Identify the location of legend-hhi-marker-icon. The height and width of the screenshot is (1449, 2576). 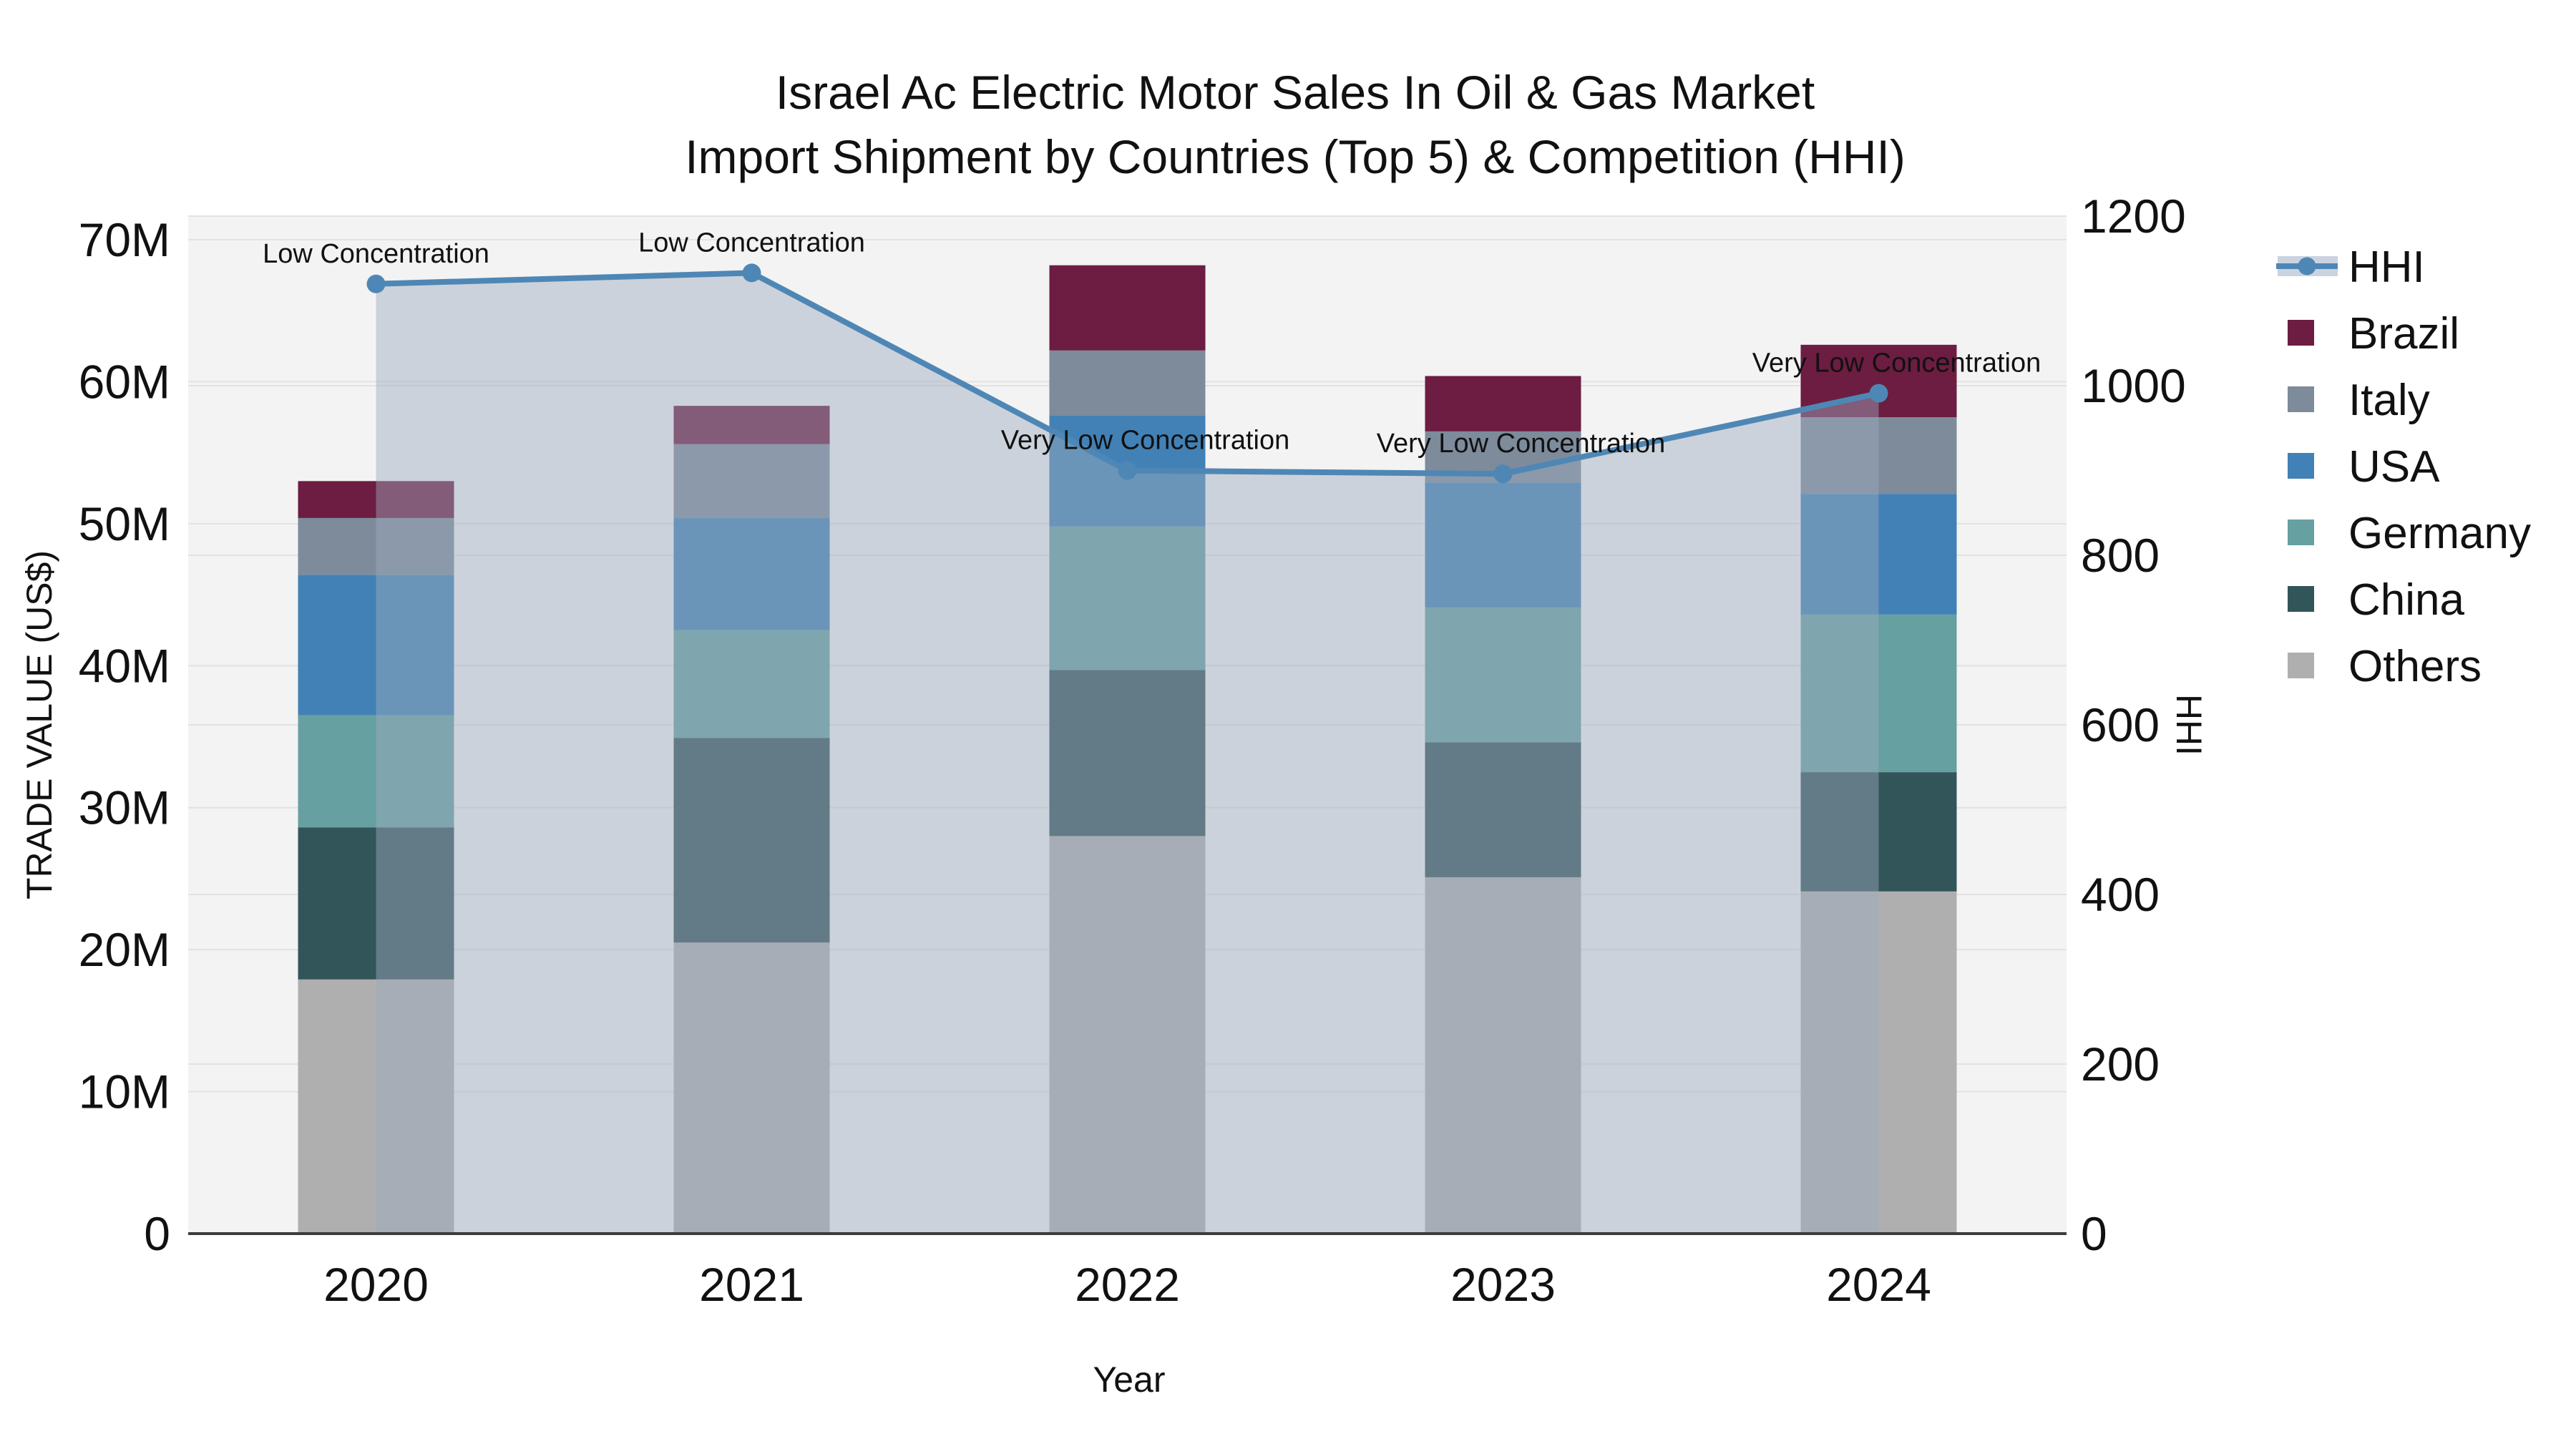
(2307, 266).